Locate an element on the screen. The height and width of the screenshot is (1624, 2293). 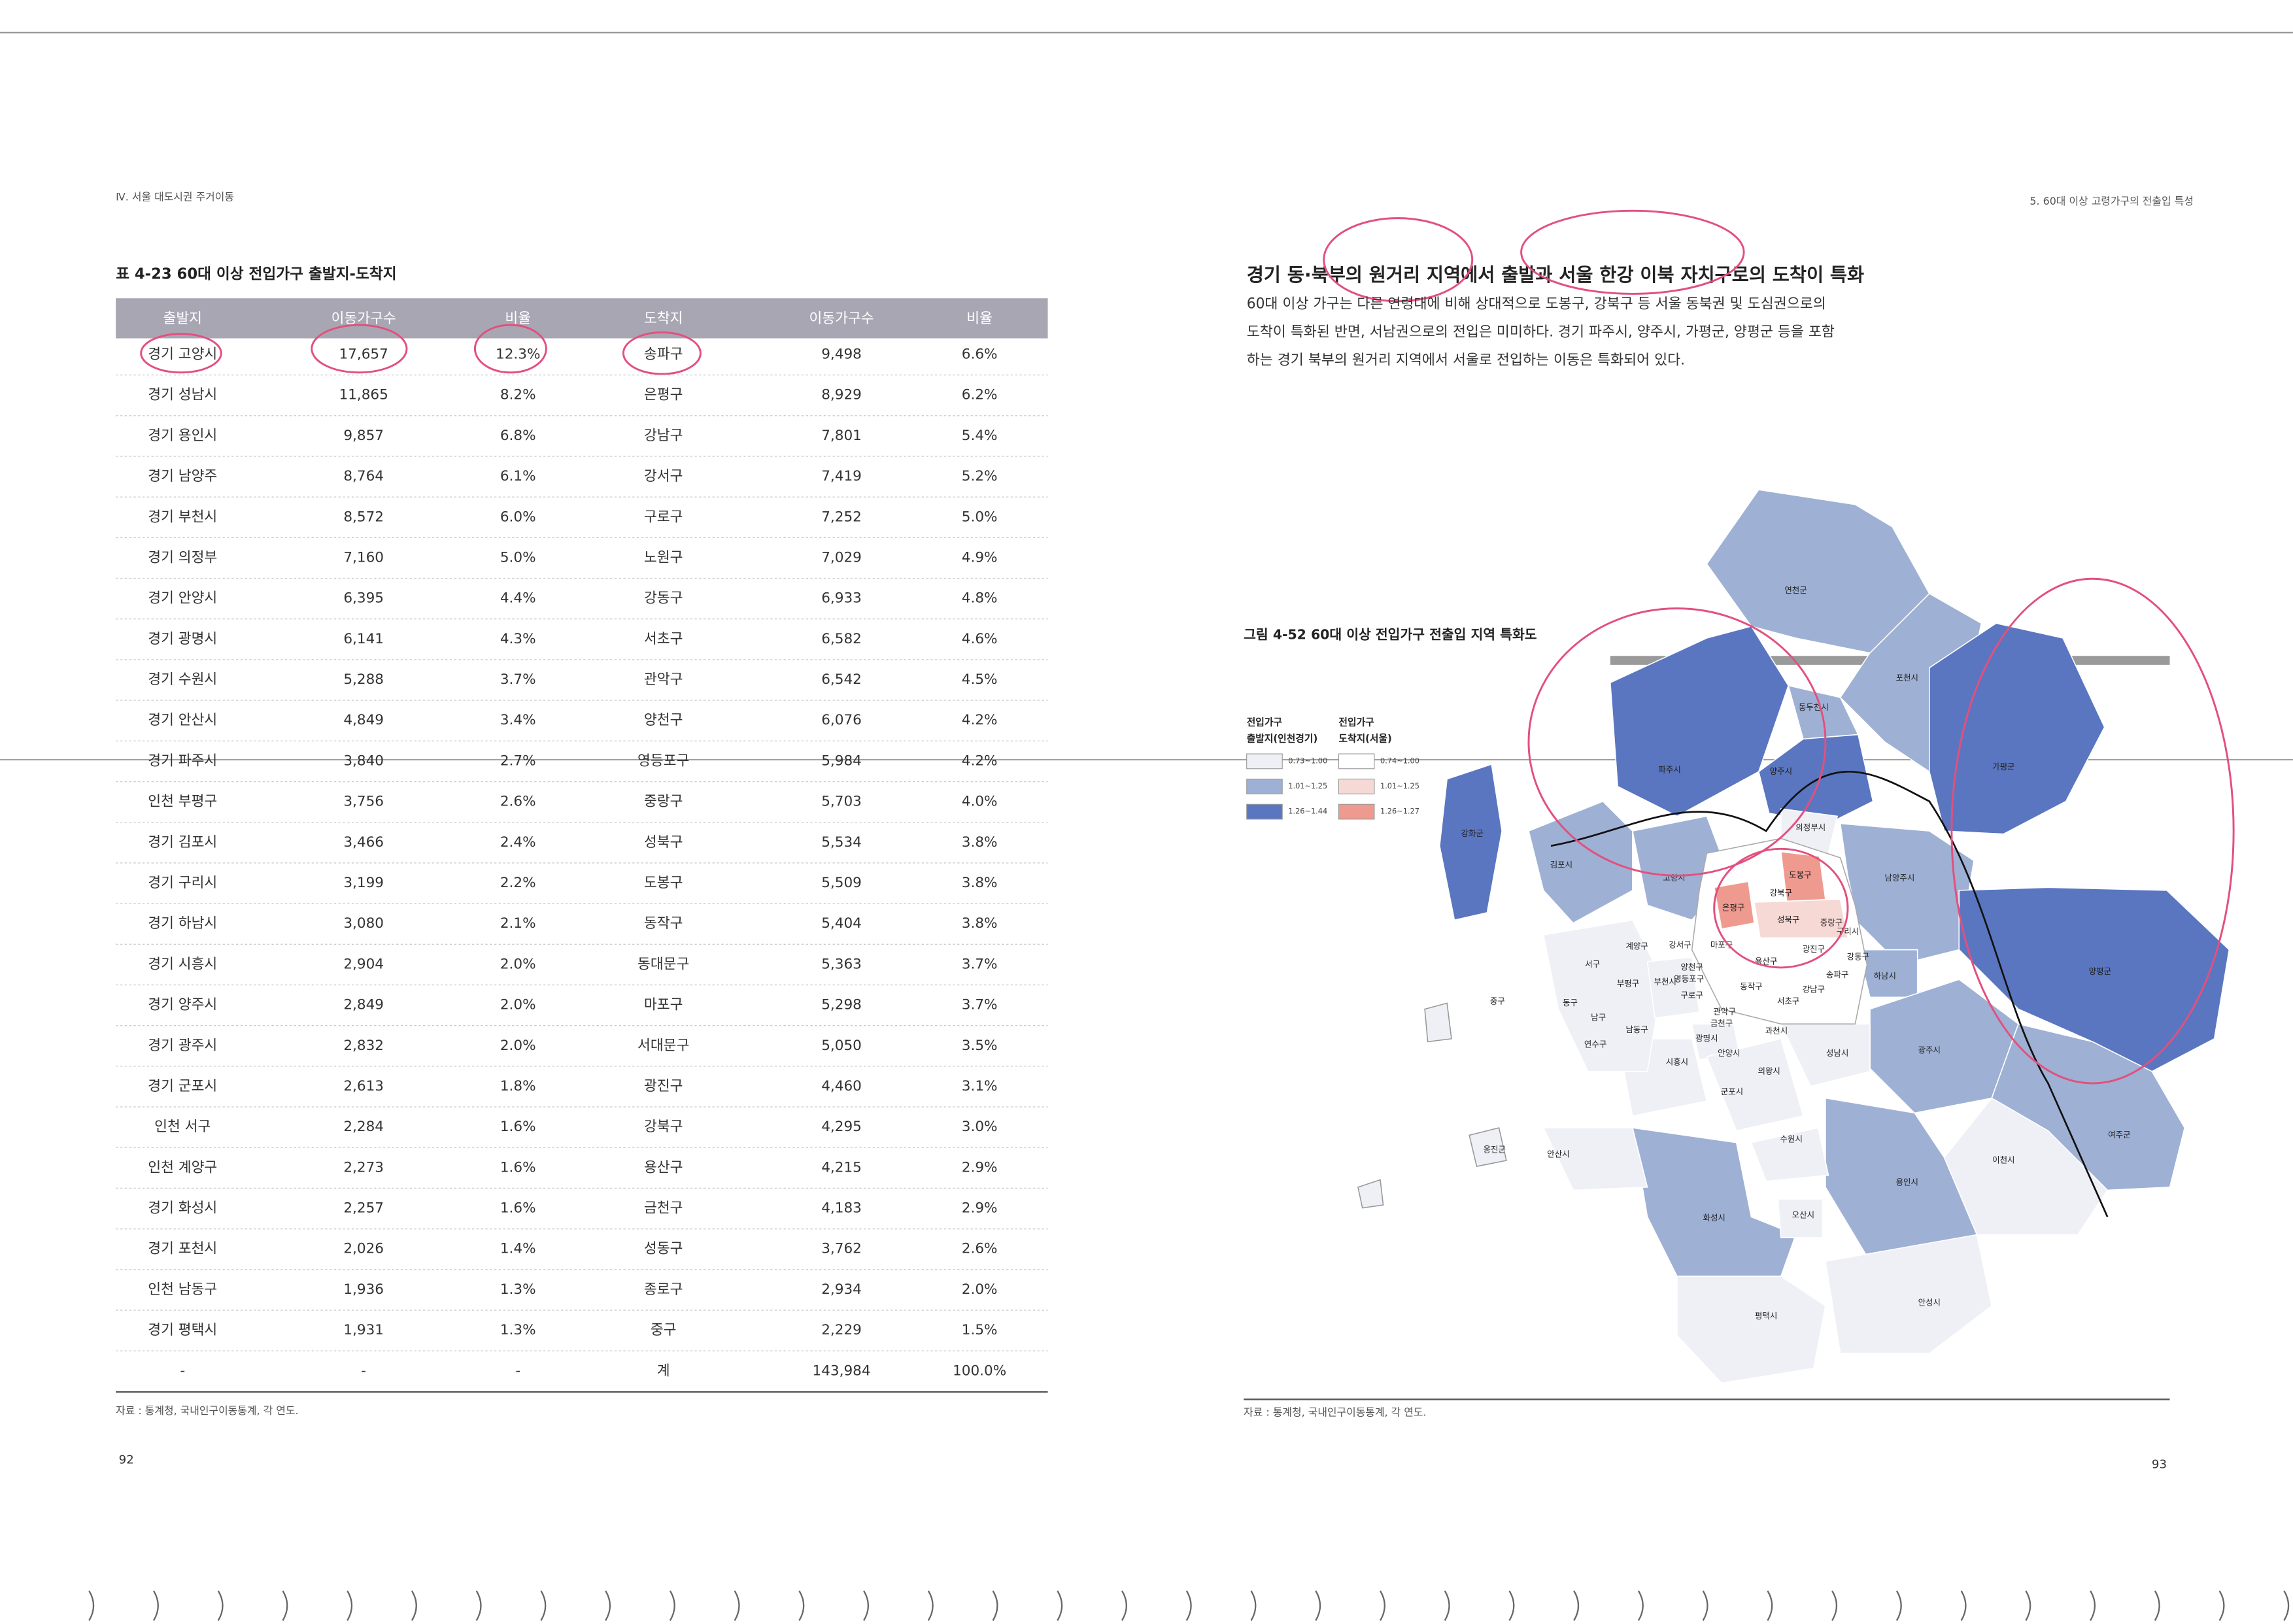
table-cell: 인천 서구 is located at coordinates (182, 1127).